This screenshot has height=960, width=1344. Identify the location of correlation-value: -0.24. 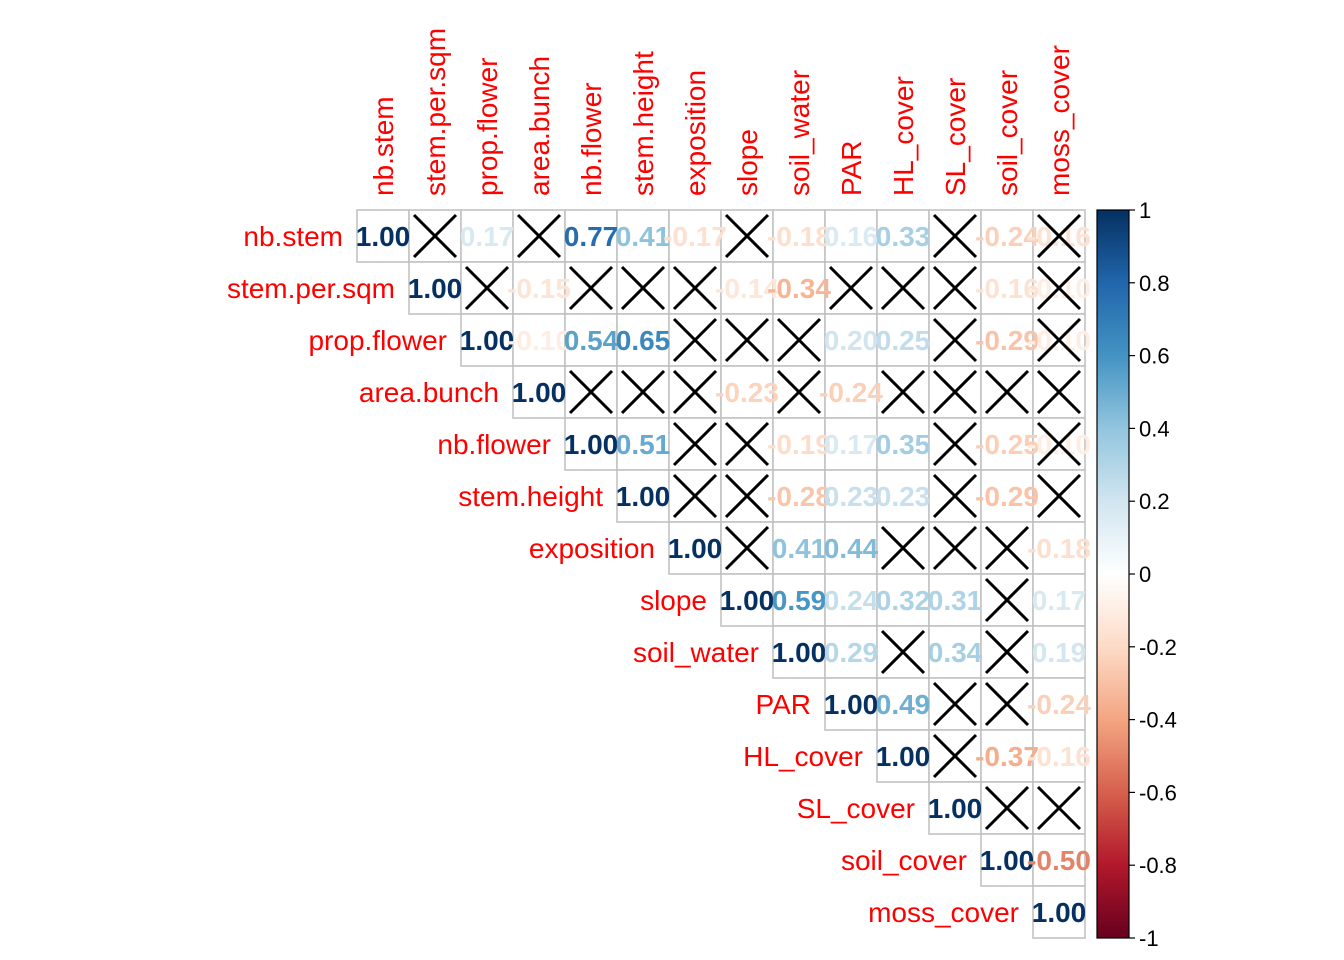
(1007, 236).